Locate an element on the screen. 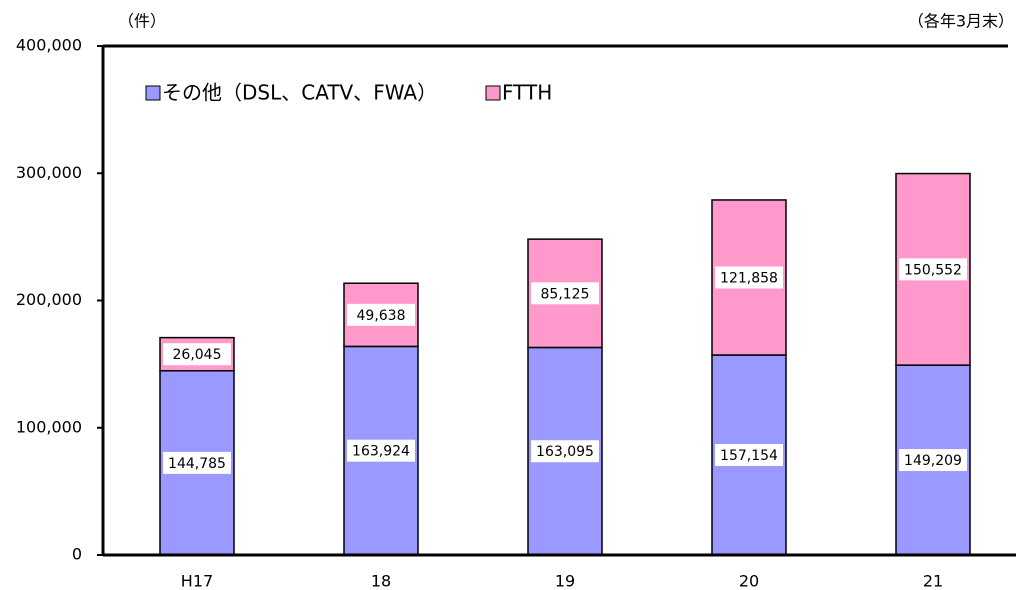  data-label: 49,638 is located at coordinates (381, 316).